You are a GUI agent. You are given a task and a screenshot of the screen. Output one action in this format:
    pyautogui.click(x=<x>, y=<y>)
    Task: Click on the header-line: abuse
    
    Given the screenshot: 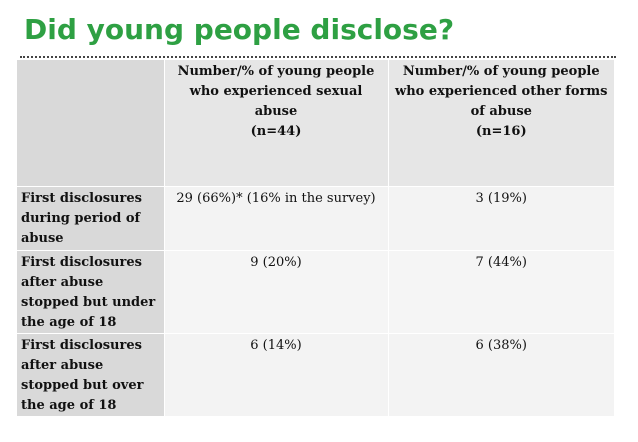 What is the action you would take?
    pyautogui.click(x=276, y=111)
    